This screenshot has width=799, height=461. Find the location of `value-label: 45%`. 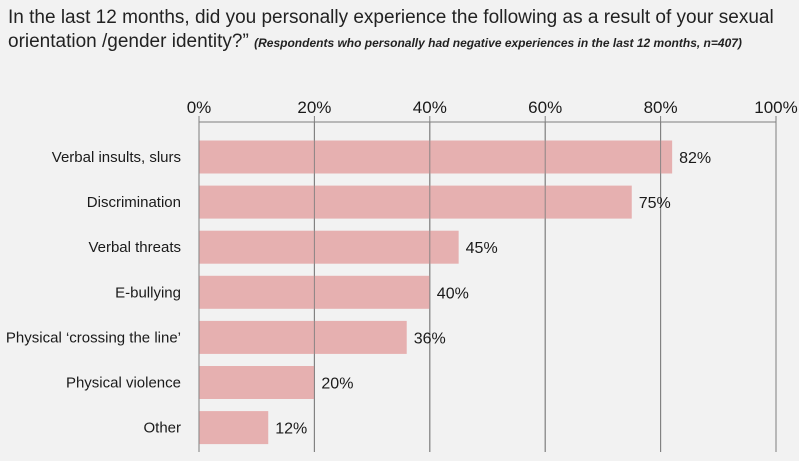

value-label: 45% is located at coordinates (482, 248).